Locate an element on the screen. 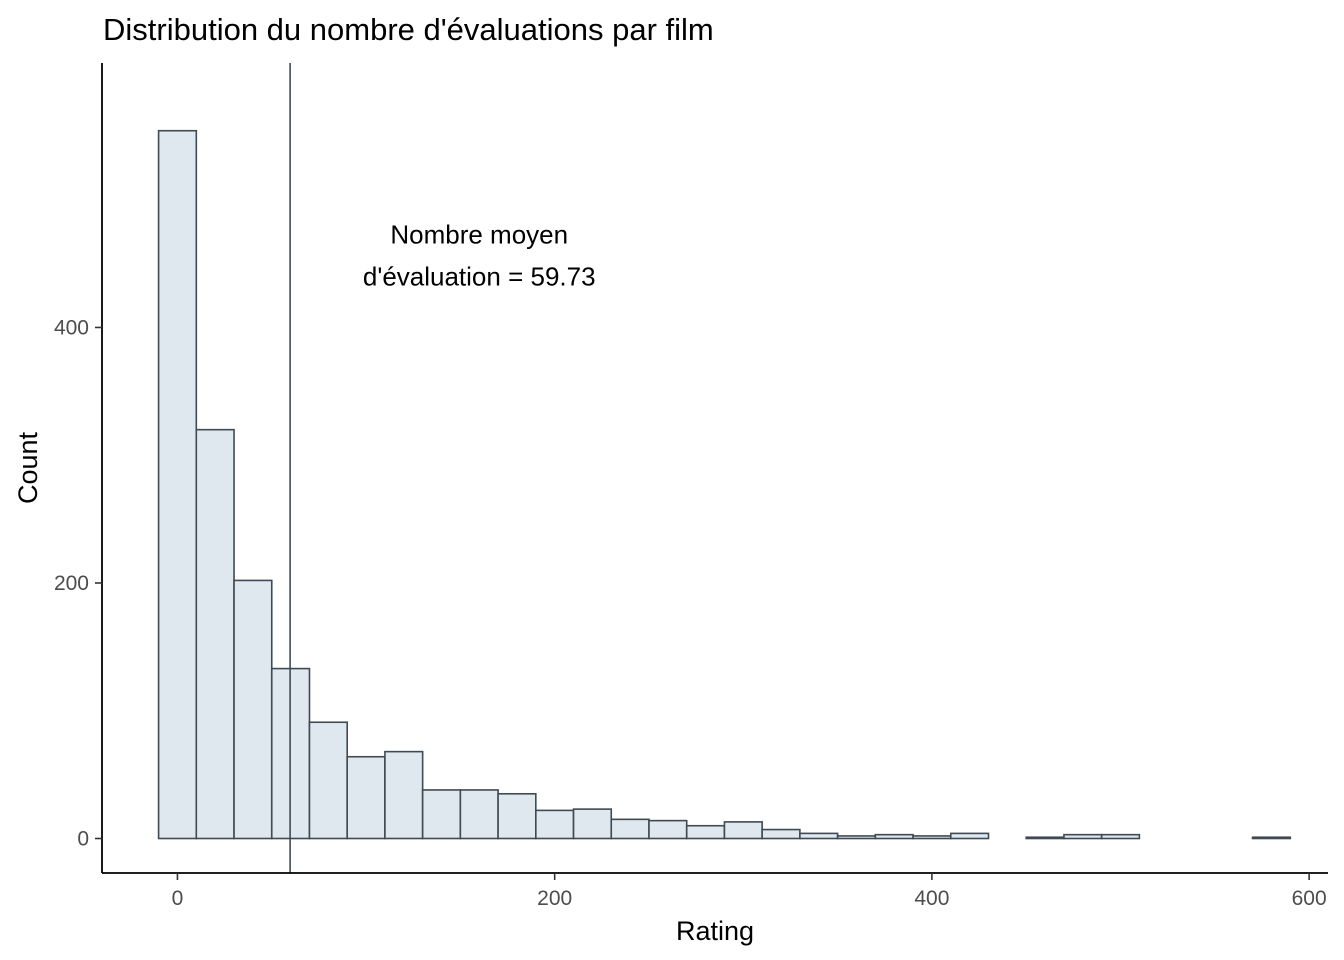 Image resolution: width=1344 pixels, height=960 pixels. x-axis-title: Rating is located at coordinates (715, 931).